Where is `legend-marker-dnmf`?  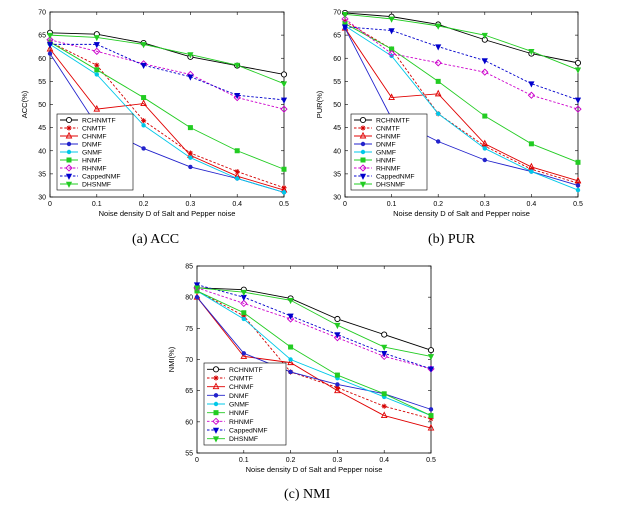 legend-marker-dnmf is located at coordinates (69, 144).